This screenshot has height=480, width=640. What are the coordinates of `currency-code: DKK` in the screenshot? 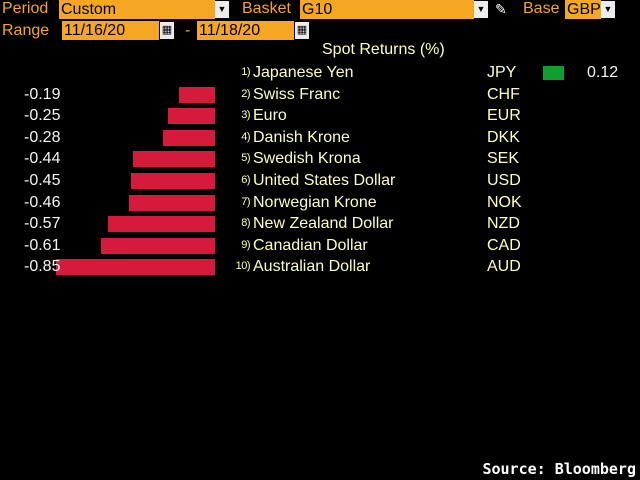 It's located at (503, 137).